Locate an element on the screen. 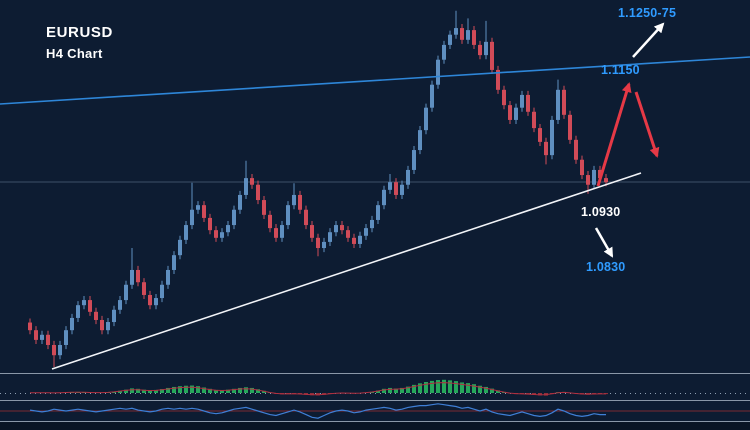 The height and width of the screenshot is (430, 750). lower-target-price-label: 1.0830 is located at coordinates (606, 267).